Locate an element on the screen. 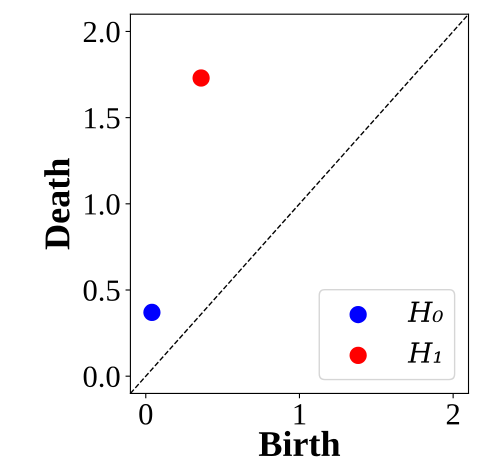  y-tick-label: 0.5 is located at coordinates (102, 291).